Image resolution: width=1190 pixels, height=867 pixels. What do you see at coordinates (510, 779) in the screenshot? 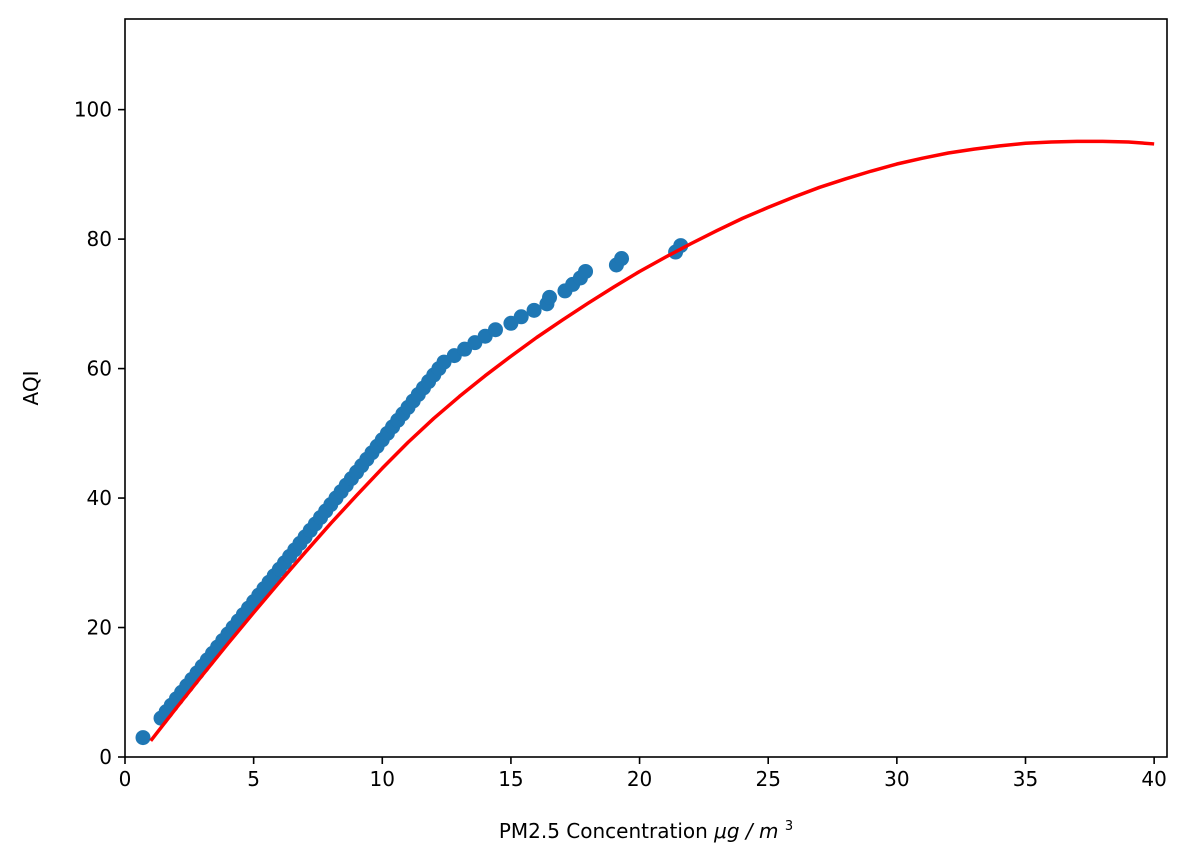
I see `x-tick-label: 15` at bounding box center [510, 779].